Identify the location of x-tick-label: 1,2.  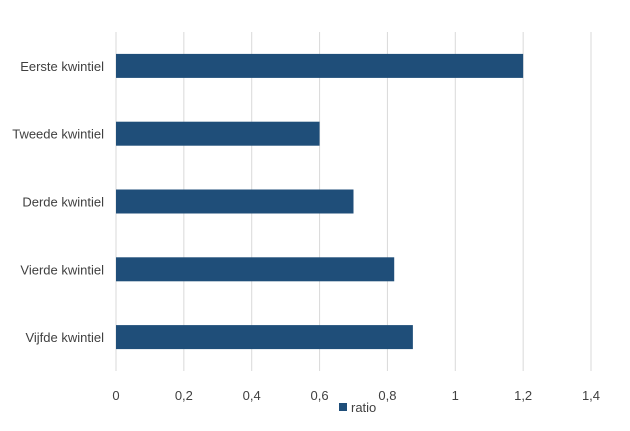
(523, 395).